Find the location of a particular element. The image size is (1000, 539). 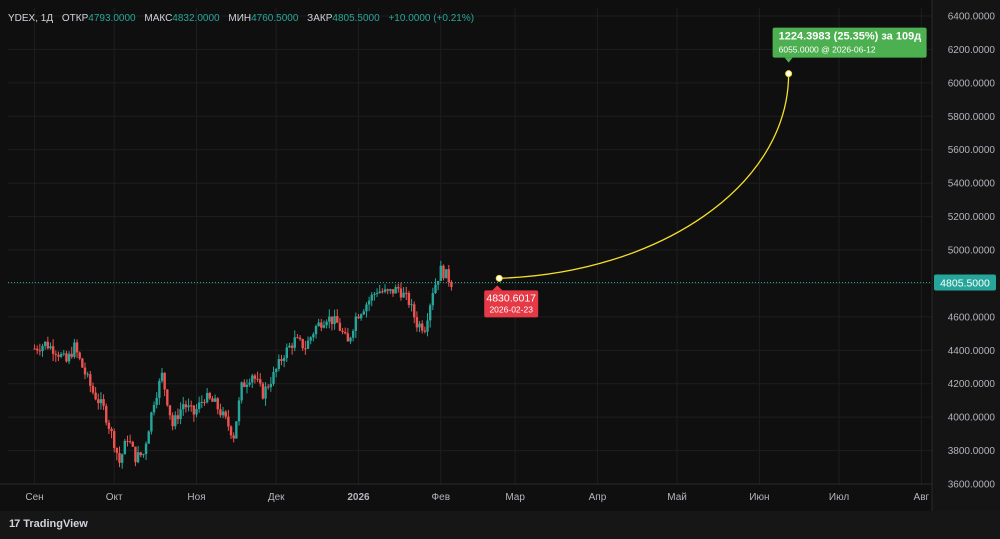

y-tick-label: 5800.0000 is located at coordinates (972, 117).